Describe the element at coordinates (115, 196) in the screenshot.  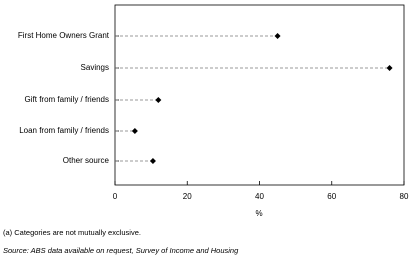
I see `x-tick-label: 0` at that location.